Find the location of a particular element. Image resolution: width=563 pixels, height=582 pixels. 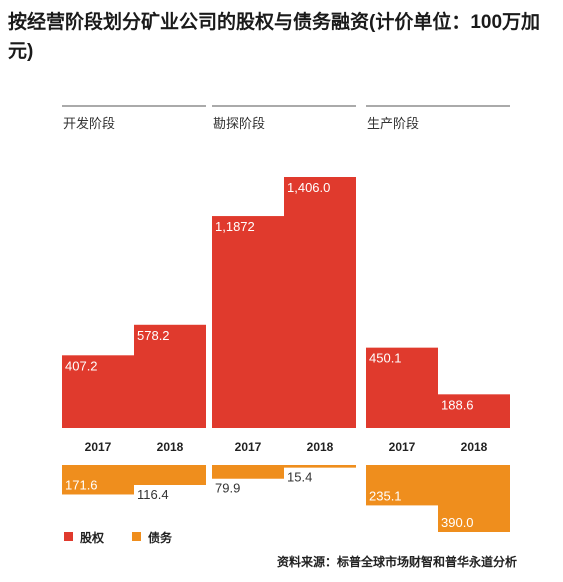

equity-data-label: 578.2 is located at coordinates (153, 335).